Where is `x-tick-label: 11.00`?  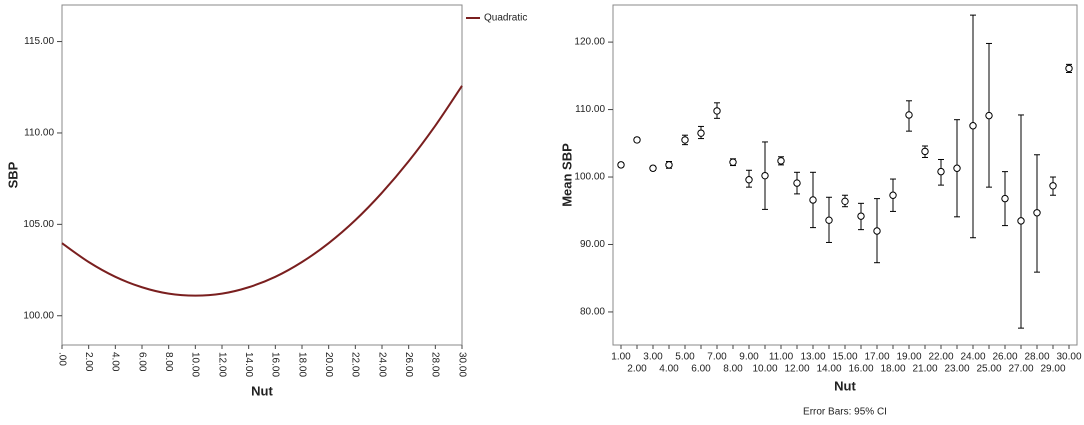
x-tick-label: 11.00 is located at coordinates (781, 357).